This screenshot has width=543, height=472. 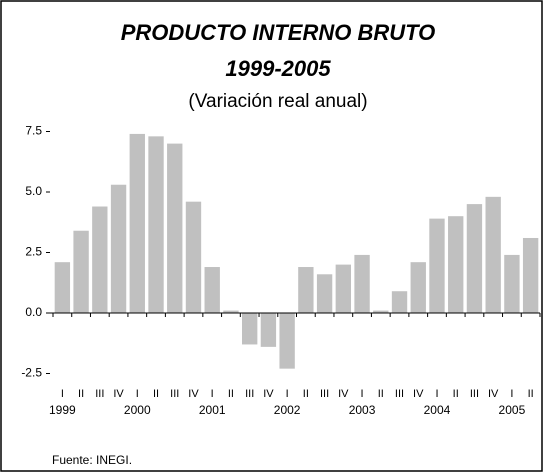 What do you see at coordinates (31, 373) in the screenshot?
I see `y-tick-label: -2.5` at bounding box center [31, 373].